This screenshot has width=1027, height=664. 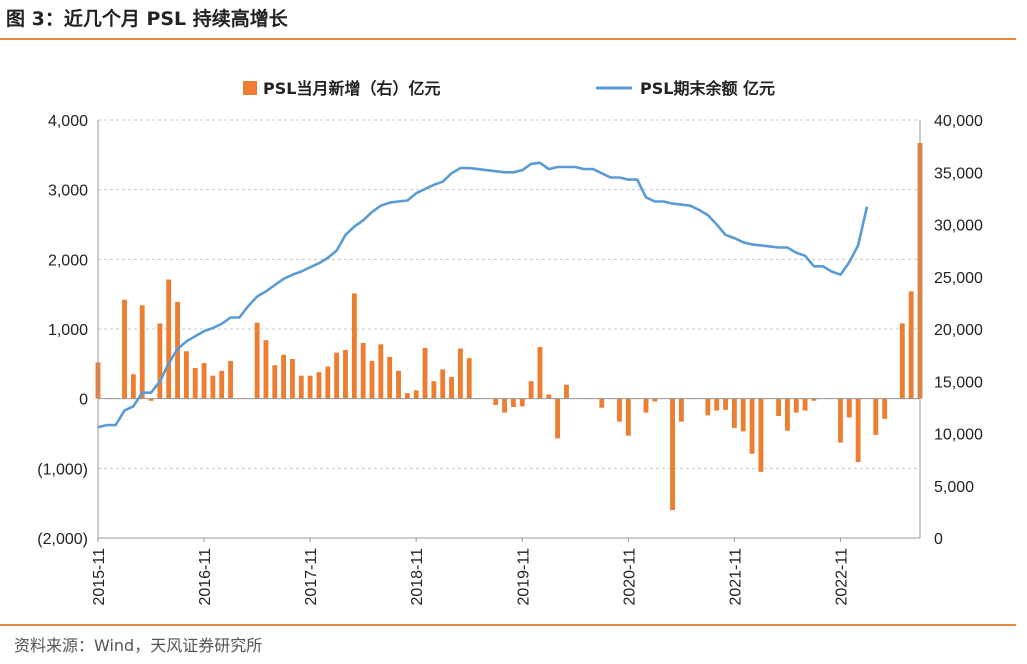 What do you see at coordinates (250, 88) in the screenshot?
I see `legend-bar-swatch` at bounding box center [250, 88].